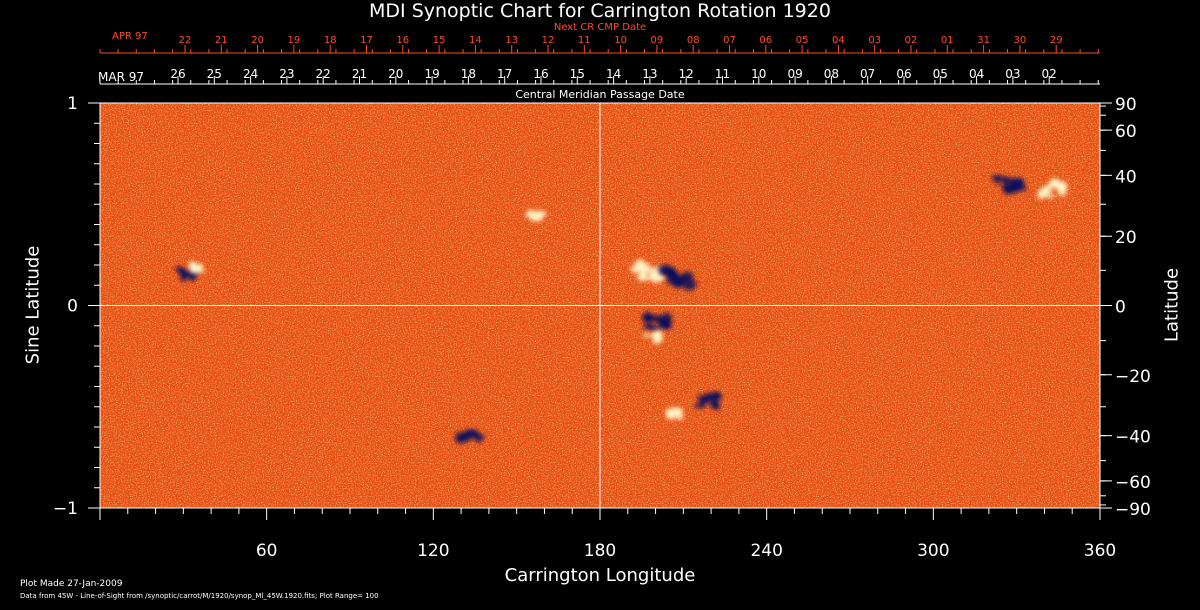 The width and height of the screenshot is (1200, 610). Describe the element at coordinates (65, 509) in the screenshot. I see `y-left-tick-label: −1` at that location.